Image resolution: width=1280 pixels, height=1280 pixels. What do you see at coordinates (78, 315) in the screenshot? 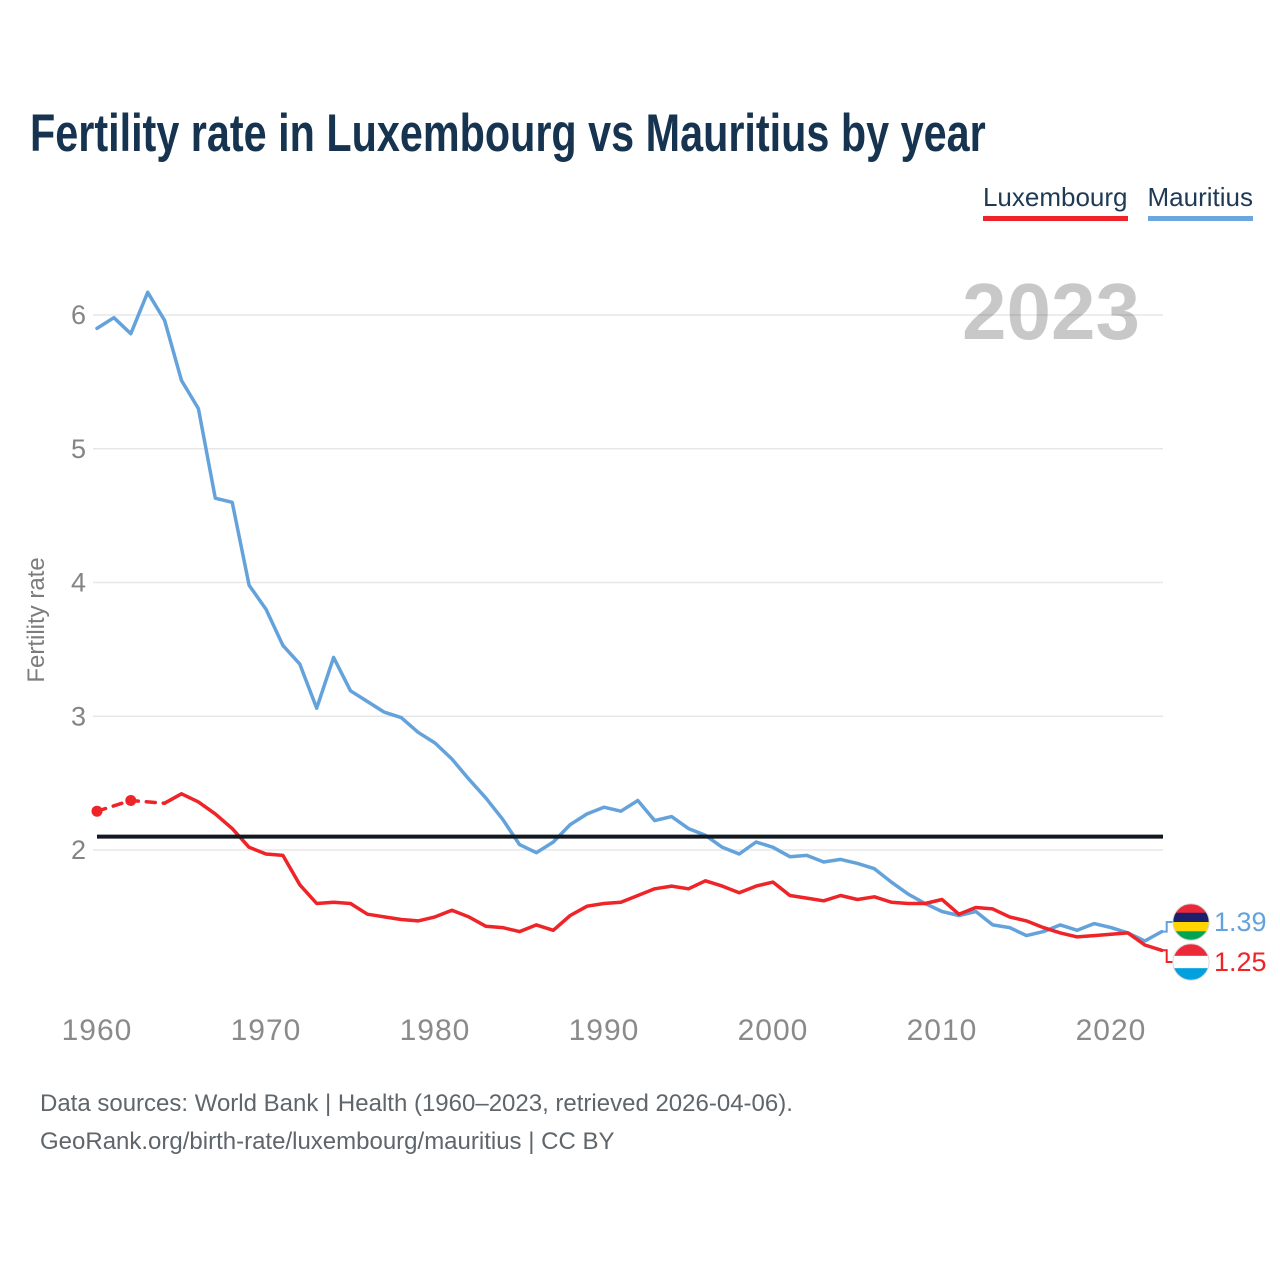
I see `y-tick-label: 6` at bounding box center [78, 315].